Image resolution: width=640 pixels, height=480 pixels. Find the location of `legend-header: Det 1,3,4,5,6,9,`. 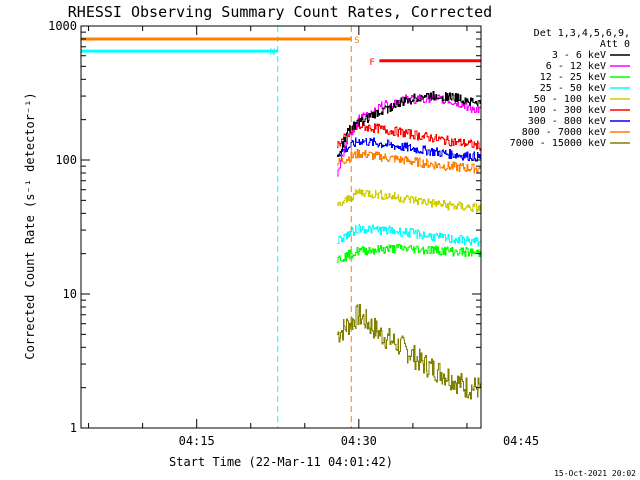

legend-header: Det 1,3,4,5,6,9, is located at coordinates (582, 33).